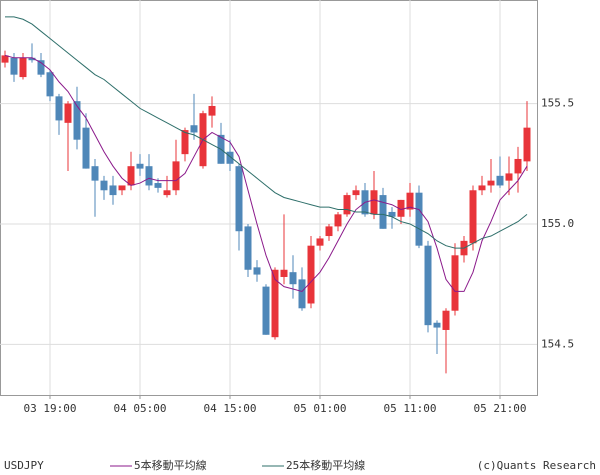 Image resolution: width=600 pixels, height=475 pixels. Describe the element at coordinates (557, 343) in the screenshot. I see `y-tick-label: 154.5` at that location.